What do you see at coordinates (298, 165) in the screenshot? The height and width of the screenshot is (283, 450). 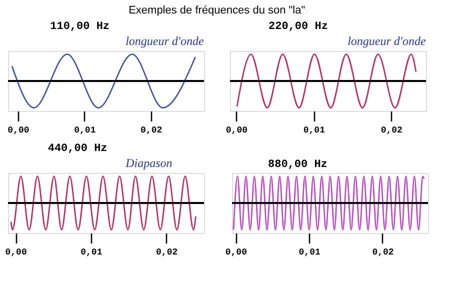 I see `chart-subtitle: 880,00 Hz` at bounding box center [298, 165].